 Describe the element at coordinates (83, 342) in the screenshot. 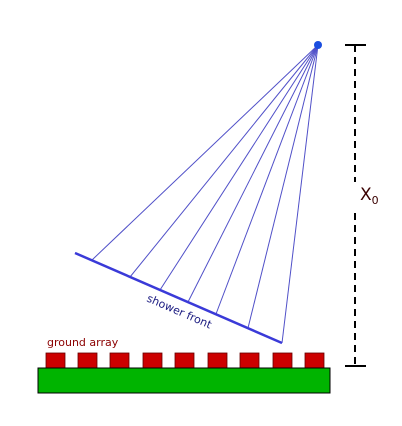

I see `ground-array-label: ground array` at that location.